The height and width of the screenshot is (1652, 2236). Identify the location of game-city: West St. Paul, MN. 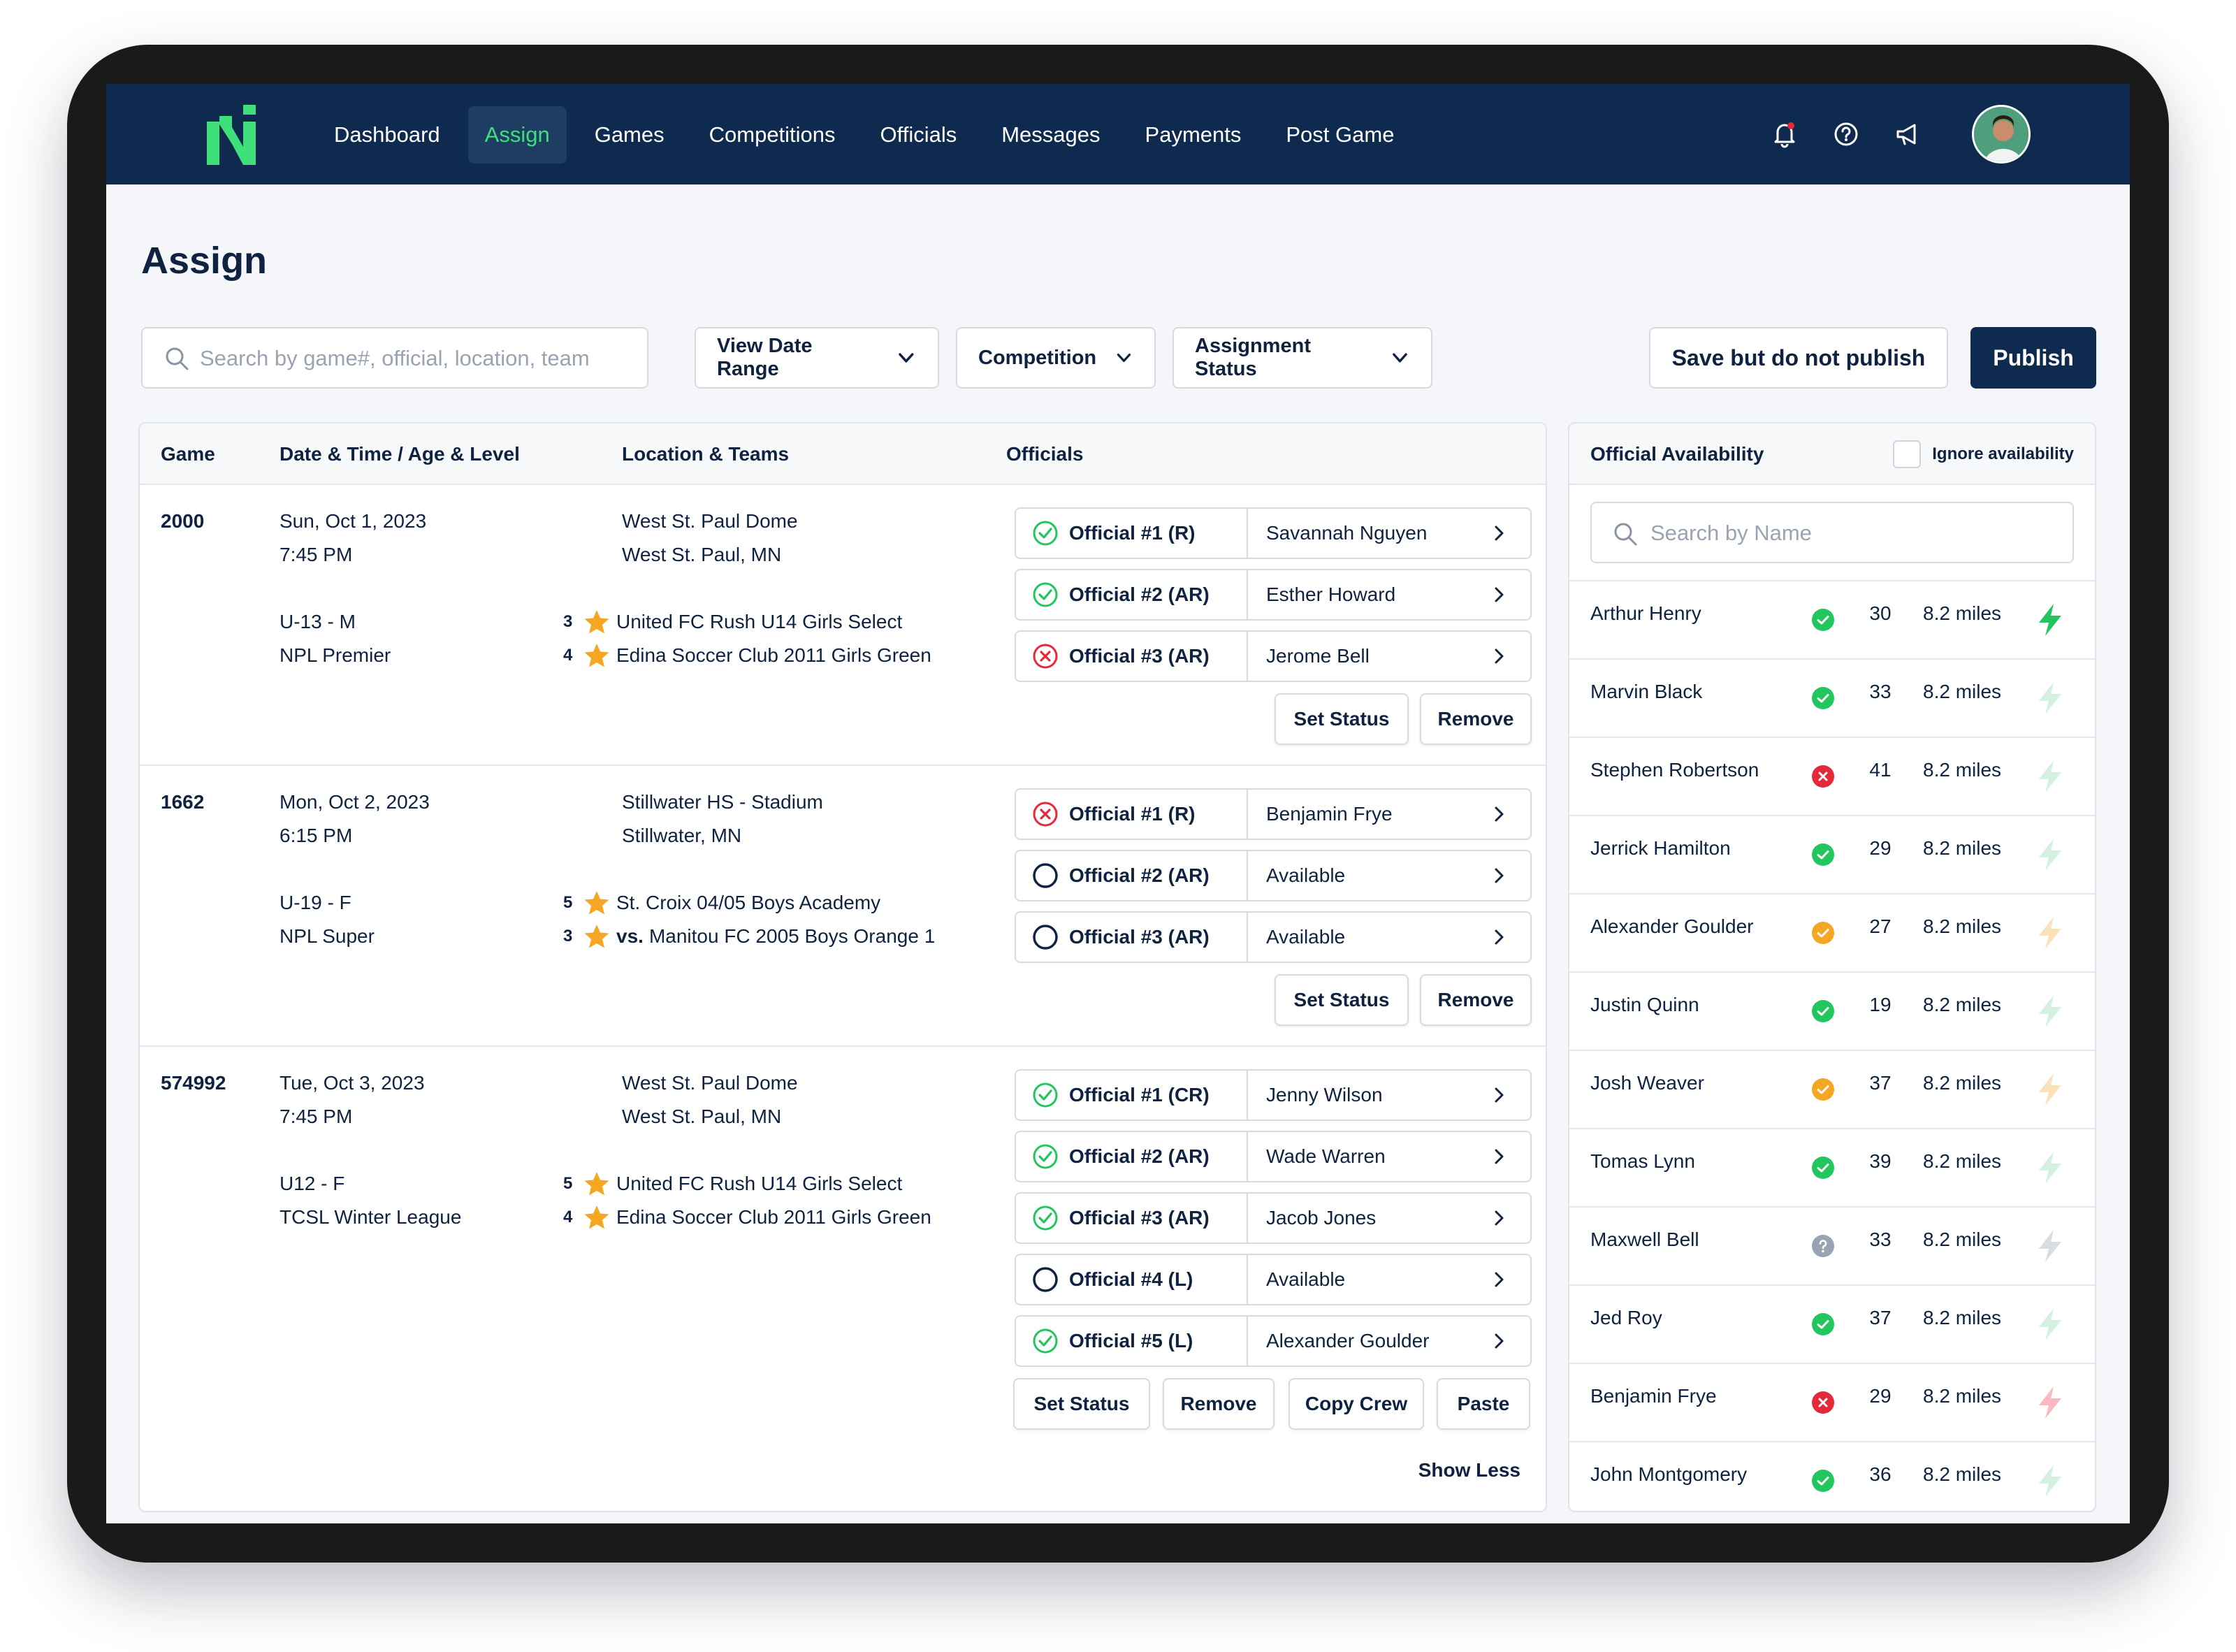
(702, 1116).